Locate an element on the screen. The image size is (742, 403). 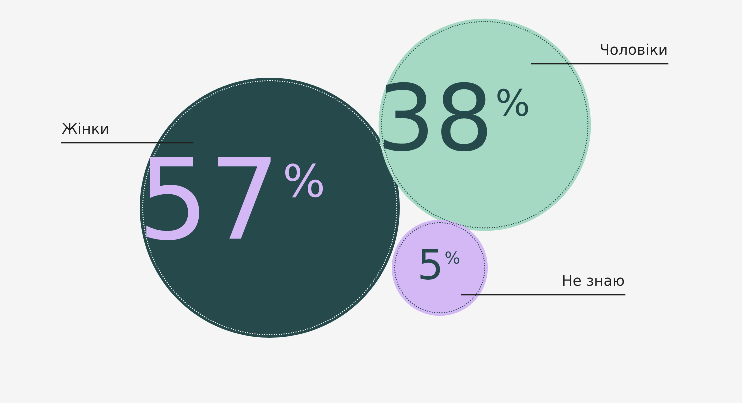
data-label: 38% is located at coordinates (456, 117).